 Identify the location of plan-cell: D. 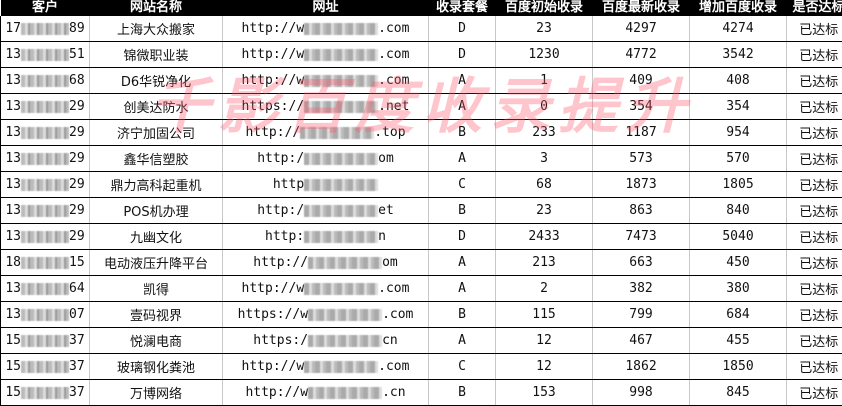
(462, 55).